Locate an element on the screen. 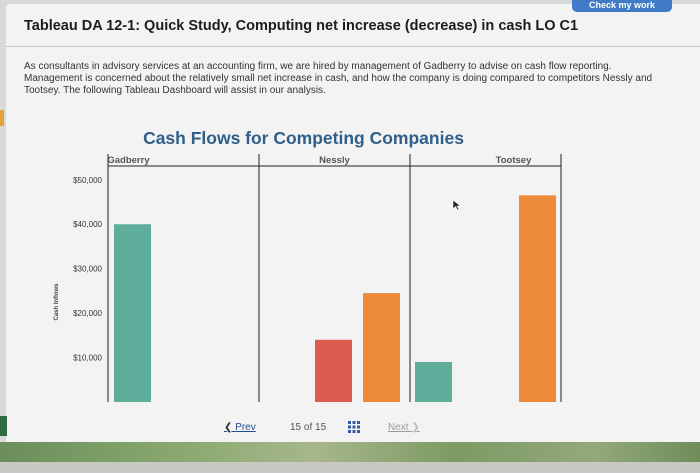  y-tick-label: $10,000 is located at coordinates (87, 358).